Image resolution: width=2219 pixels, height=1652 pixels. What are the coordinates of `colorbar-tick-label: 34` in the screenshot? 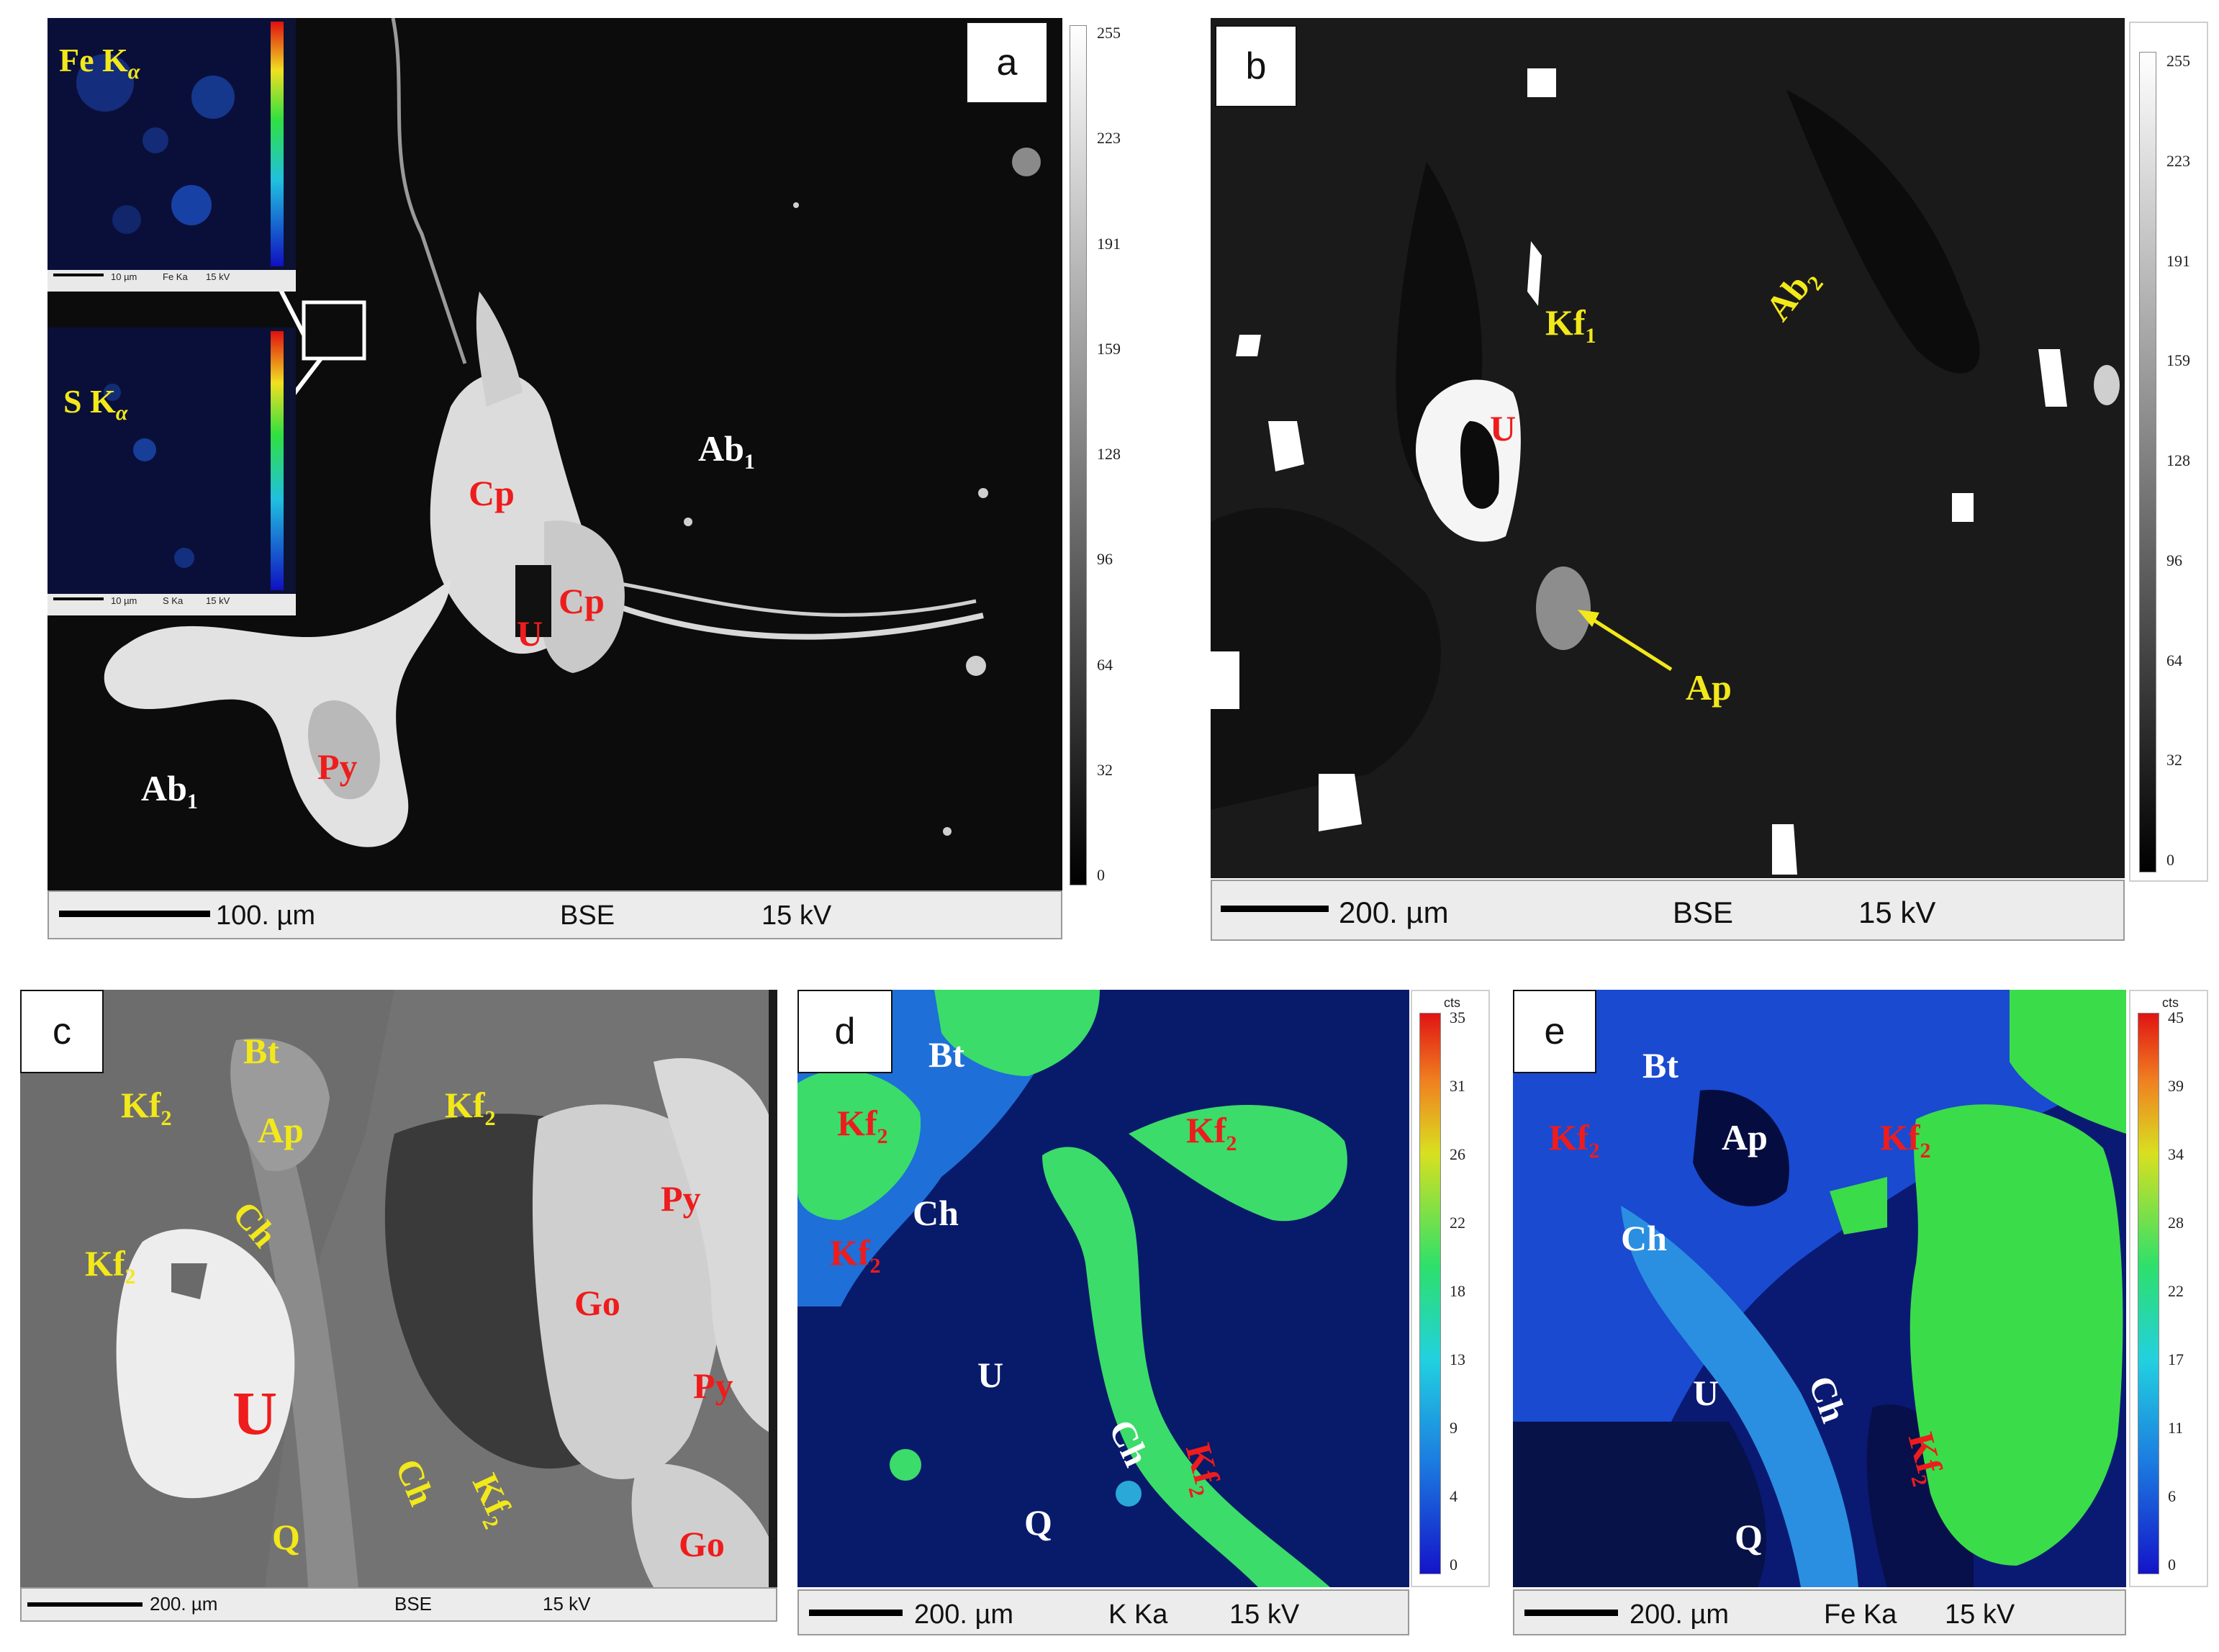 It's located at (2176, 1154).